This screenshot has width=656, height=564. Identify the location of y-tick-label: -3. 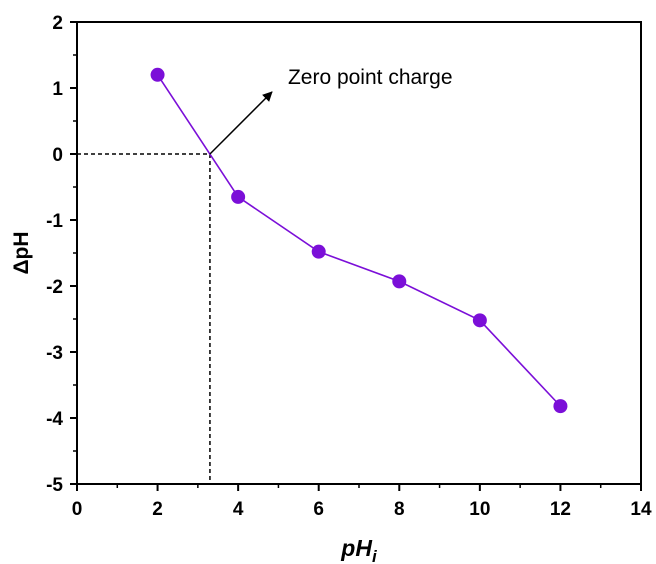
(54, 353).